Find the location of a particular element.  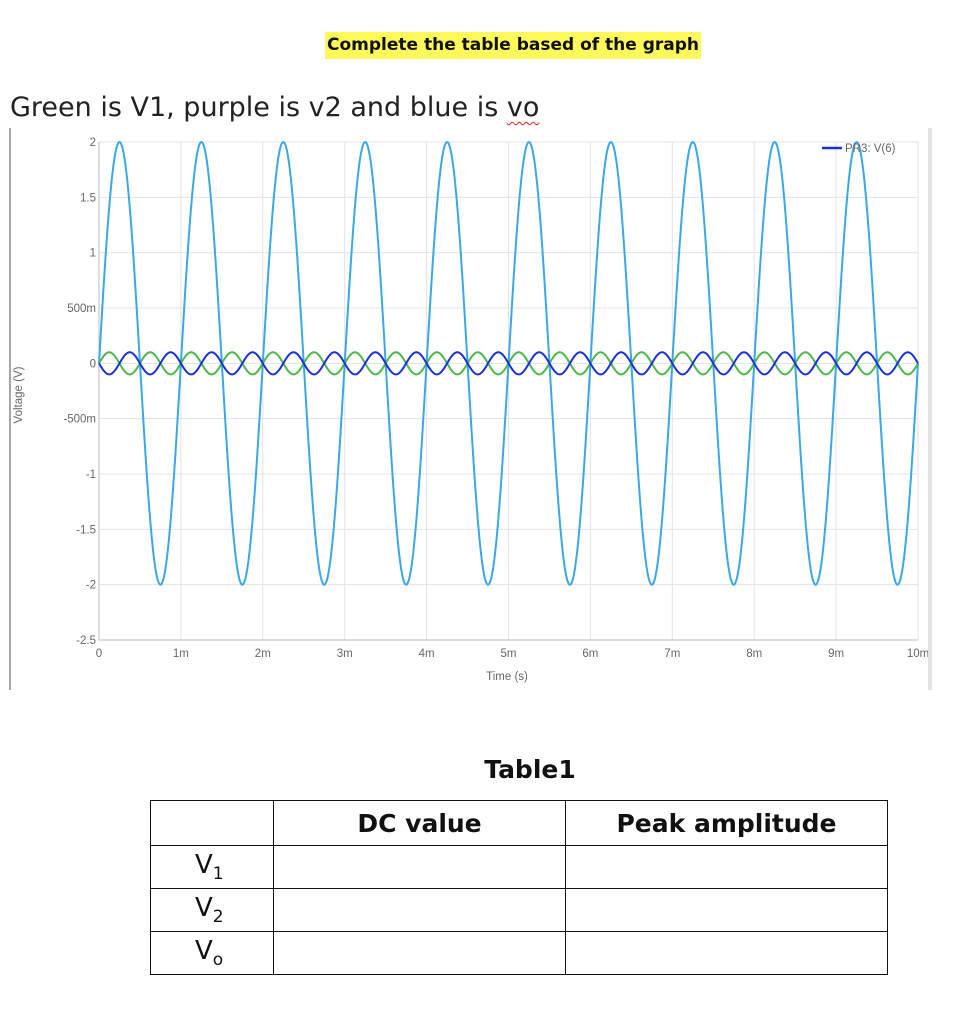

legend-label: PR3: V(6) is located at coordinates (870, 149).